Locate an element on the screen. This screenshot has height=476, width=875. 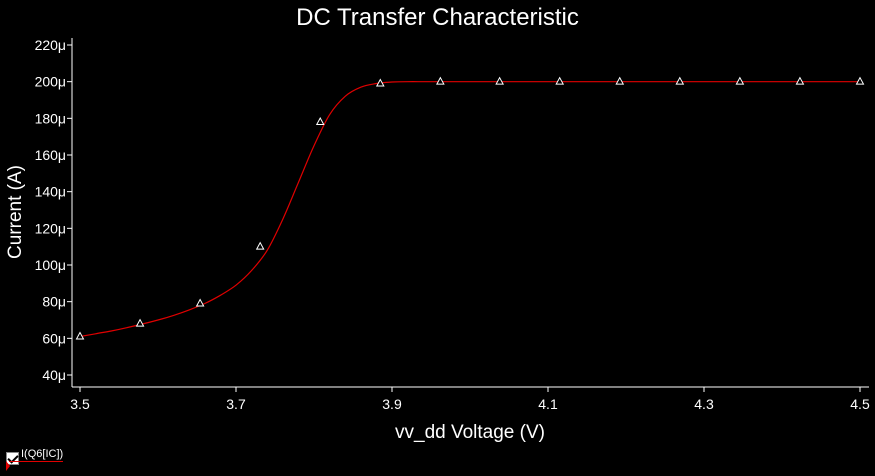
y-tick-label: 80μ is located at coordinates (54, 302).